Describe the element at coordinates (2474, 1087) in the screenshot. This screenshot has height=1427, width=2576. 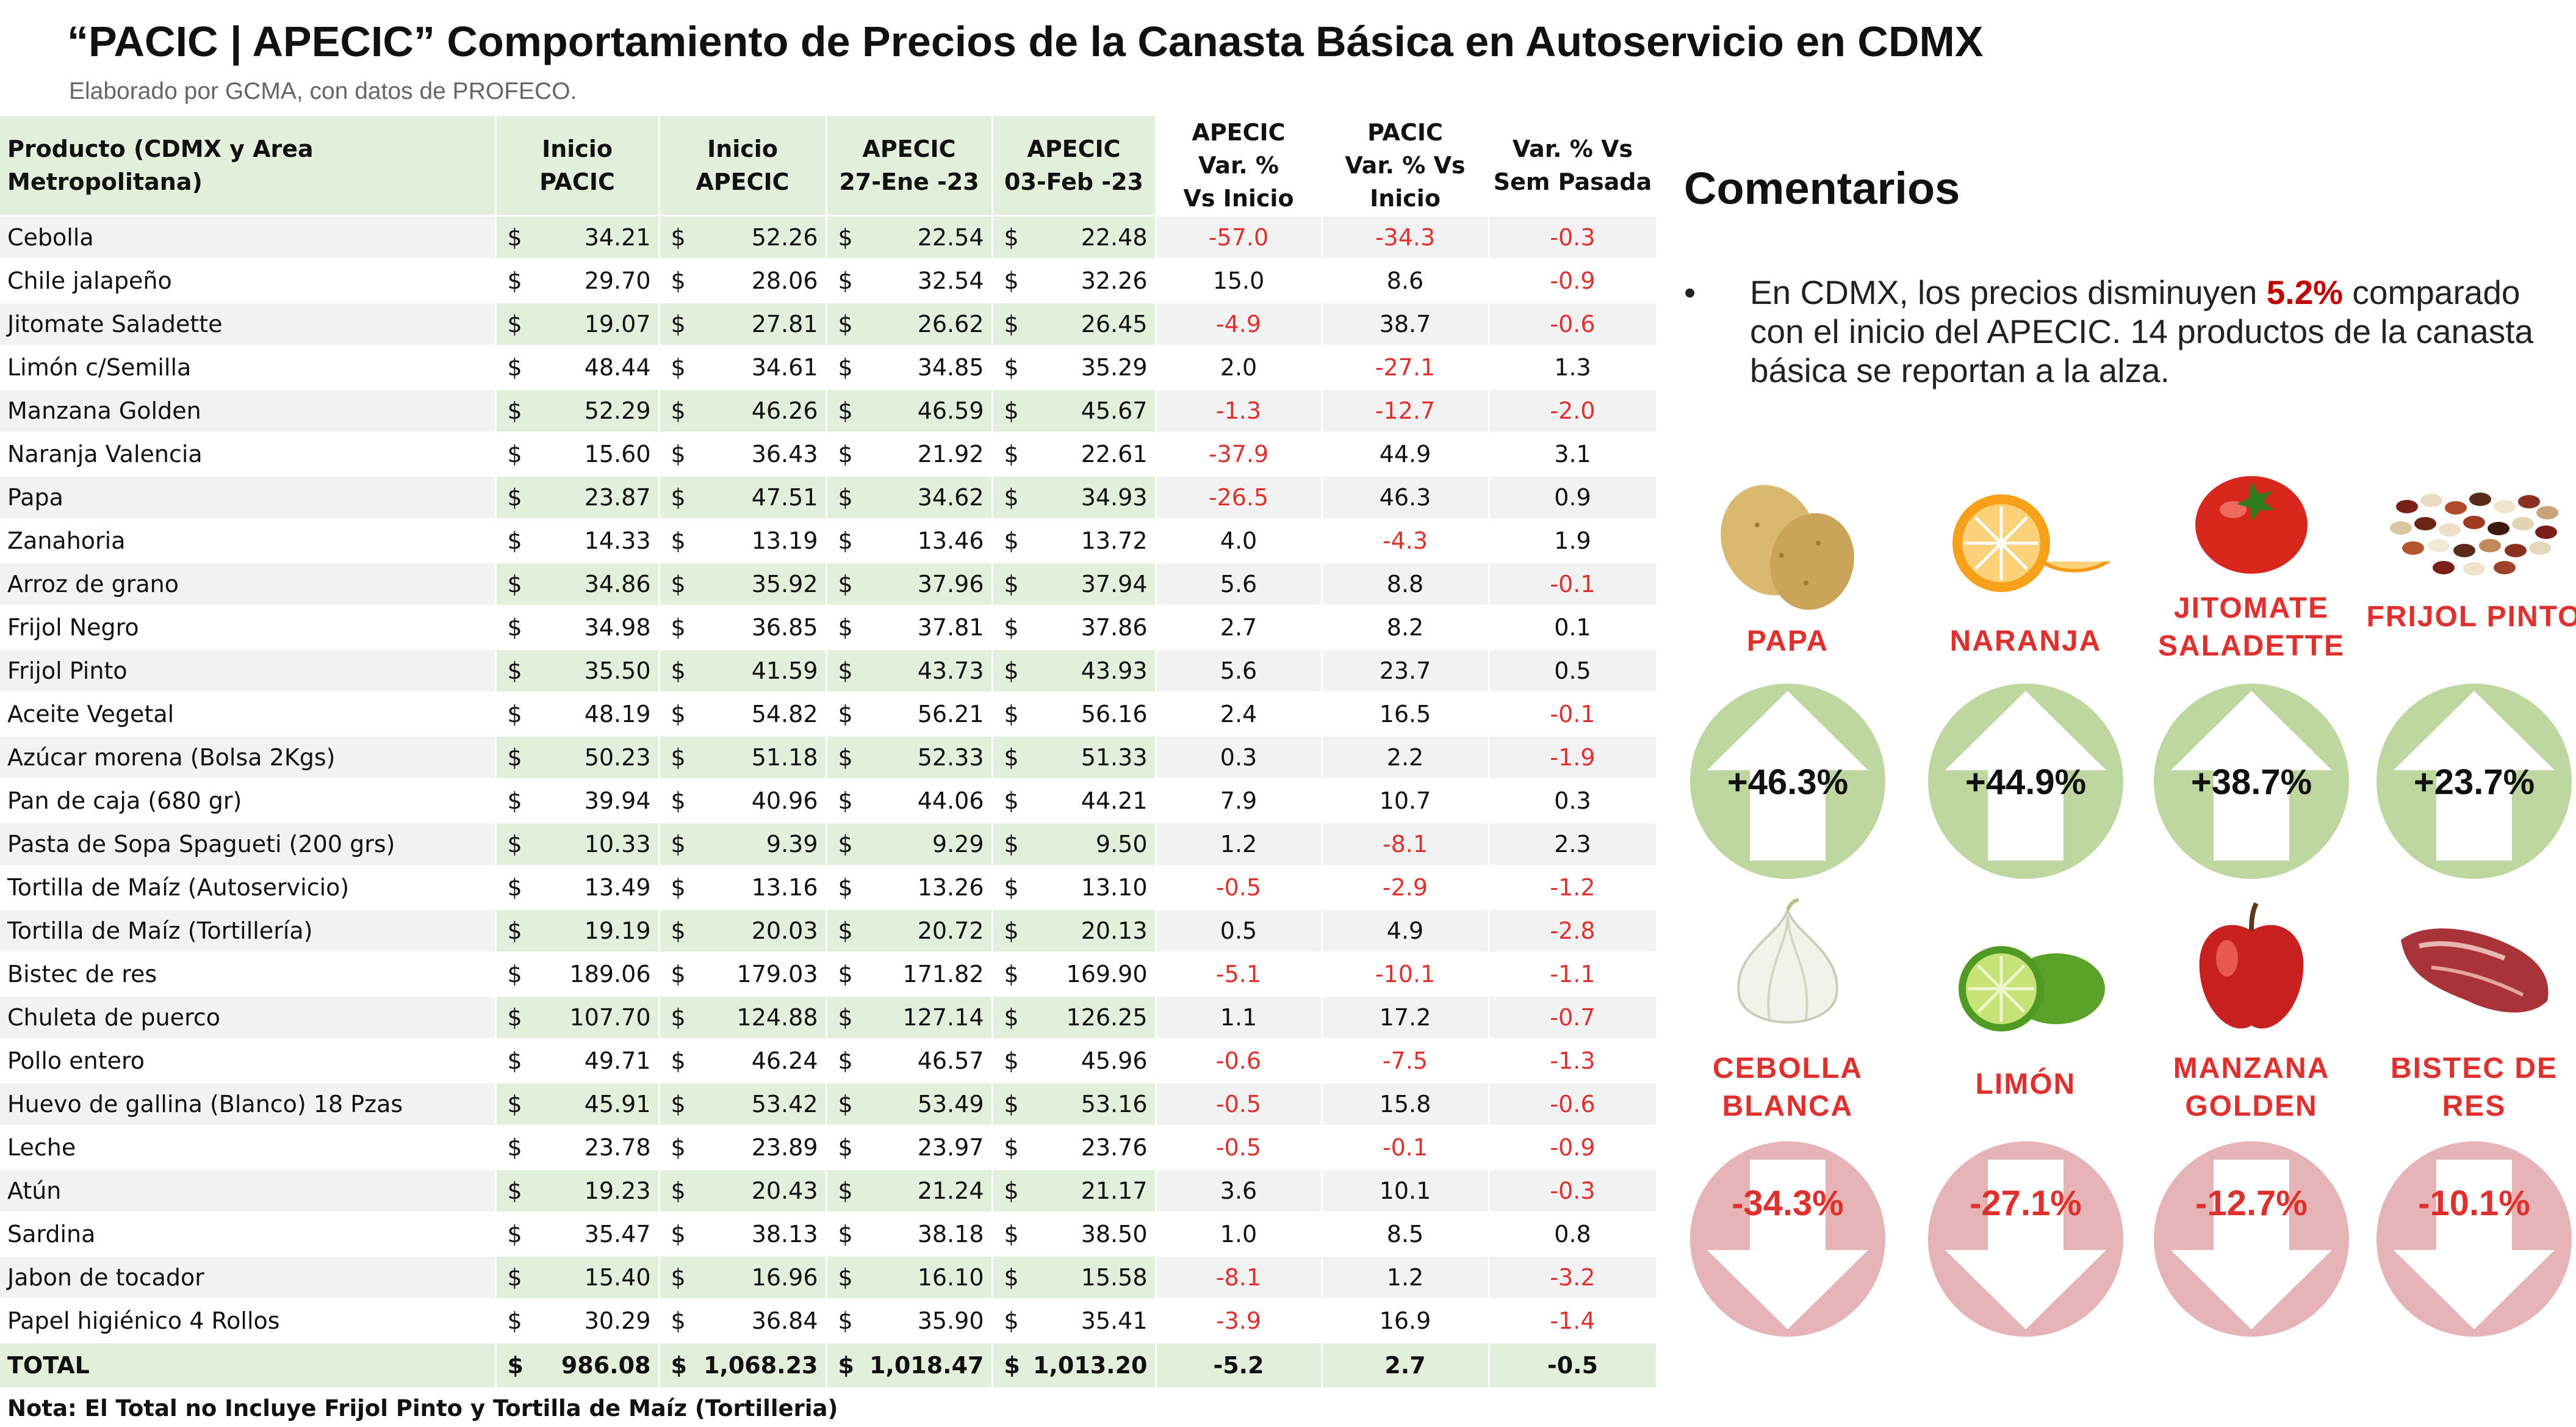
I see `card-name: BISTEC DE RES` at that location.